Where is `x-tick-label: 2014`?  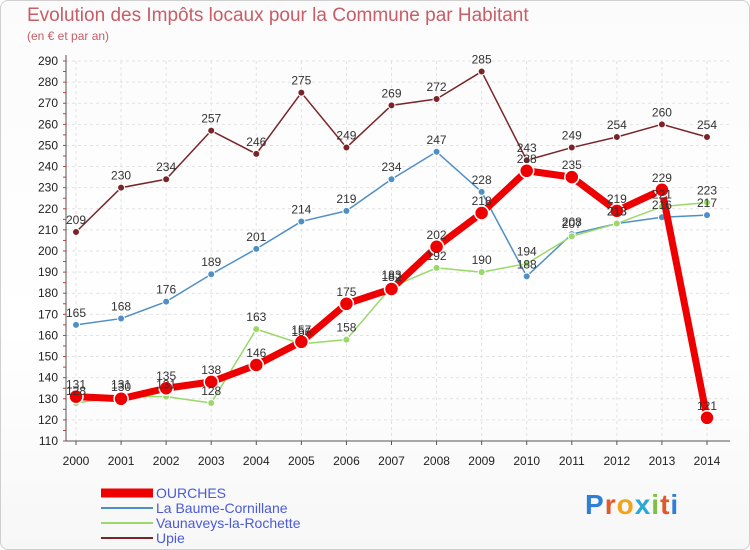 x-tick-label: 2014 is located at coordinates (707, 461).